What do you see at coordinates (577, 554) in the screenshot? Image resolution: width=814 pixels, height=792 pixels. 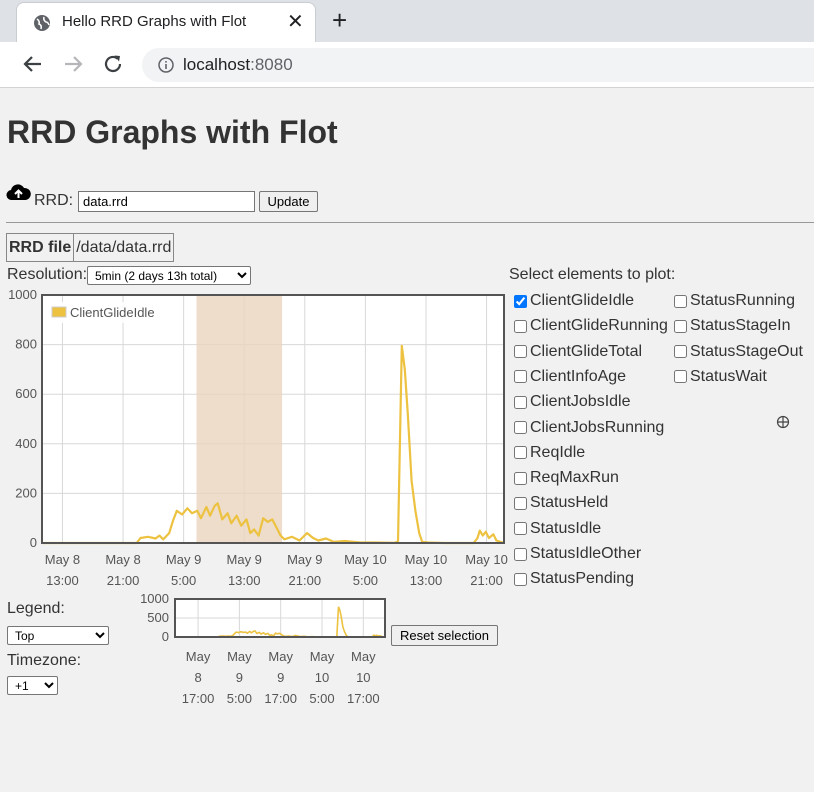 I see `element-option-statusidleother: StatusIdleOther` at bounding box center [577, 554].